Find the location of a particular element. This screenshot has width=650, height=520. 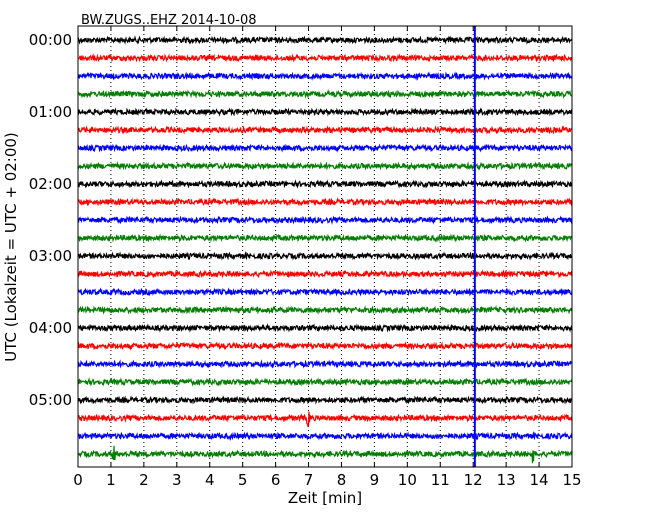

x-tick-label: 3 is located at coordinates (177, 480).